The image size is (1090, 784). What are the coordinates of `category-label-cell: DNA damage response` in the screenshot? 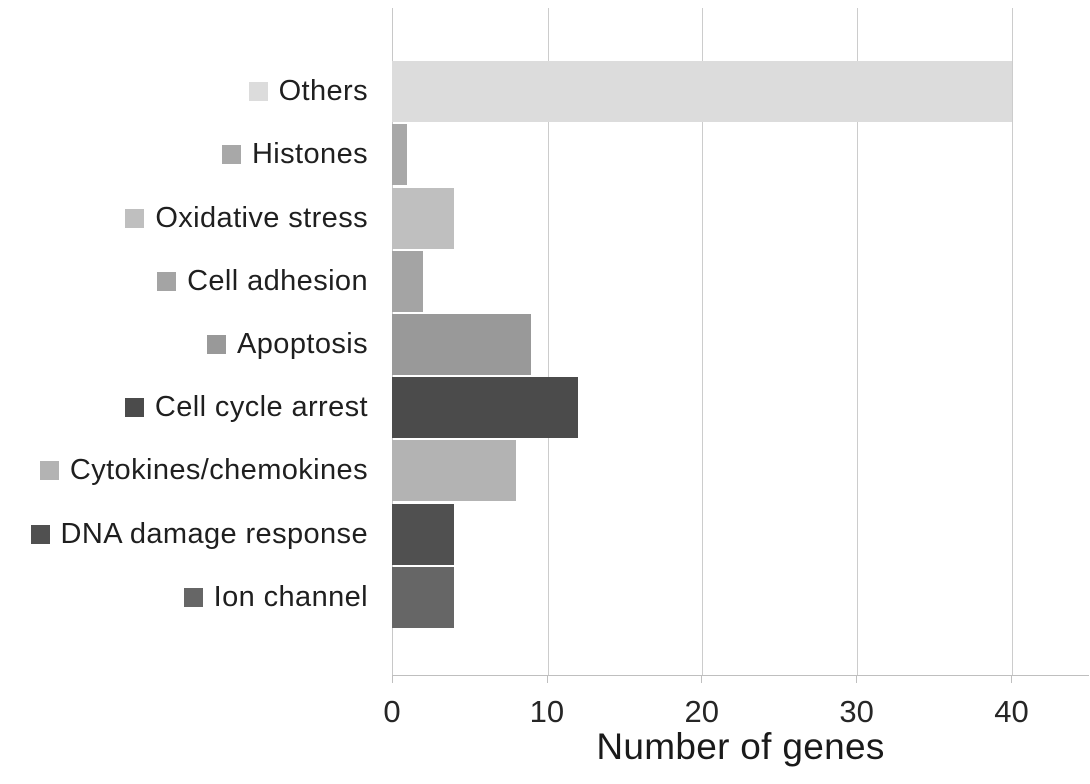 It's located at (184, 534).